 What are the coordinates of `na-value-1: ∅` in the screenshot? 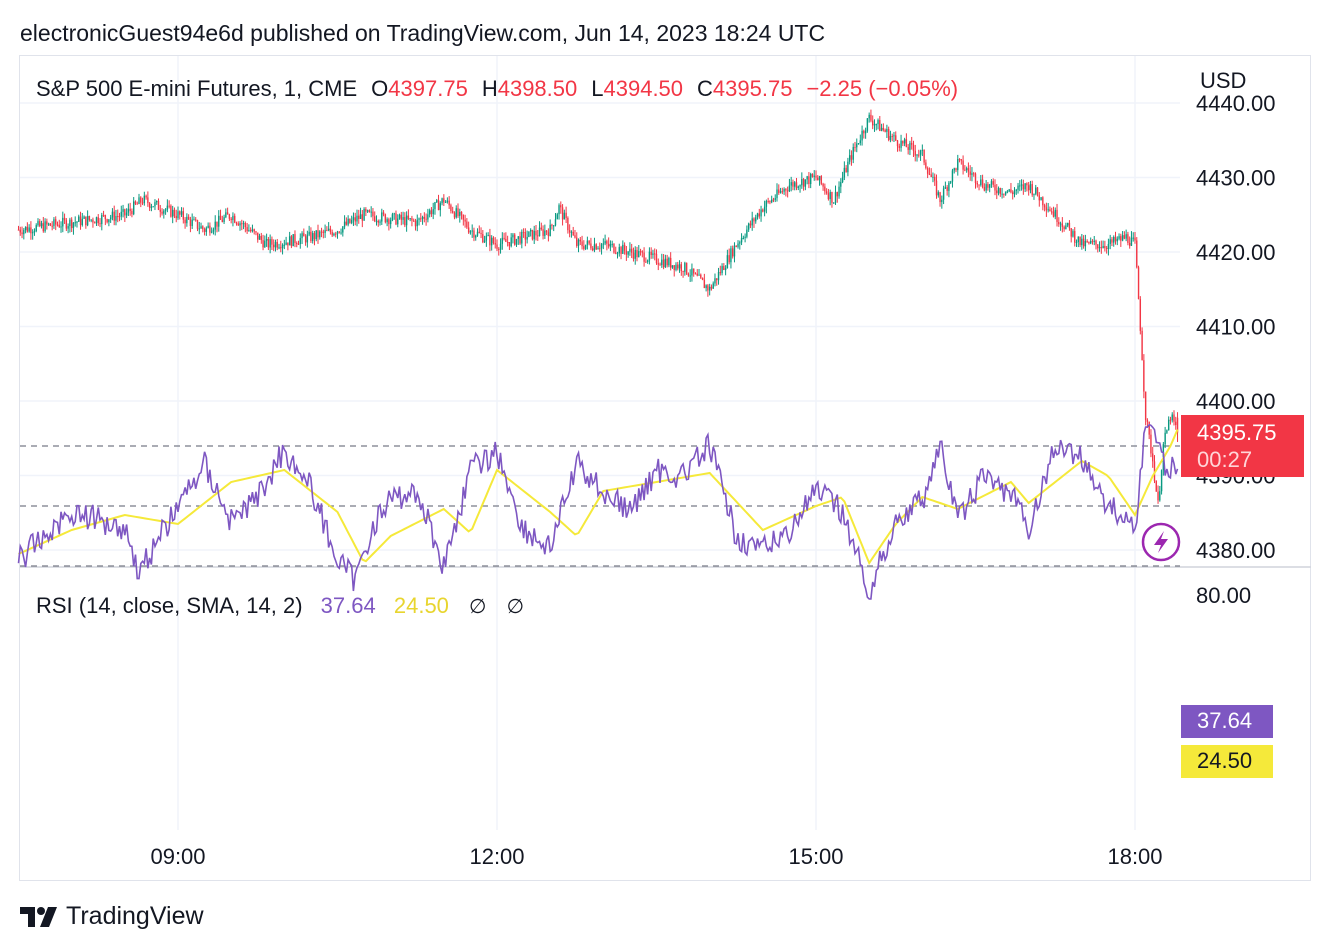 It's located at (478, 607).